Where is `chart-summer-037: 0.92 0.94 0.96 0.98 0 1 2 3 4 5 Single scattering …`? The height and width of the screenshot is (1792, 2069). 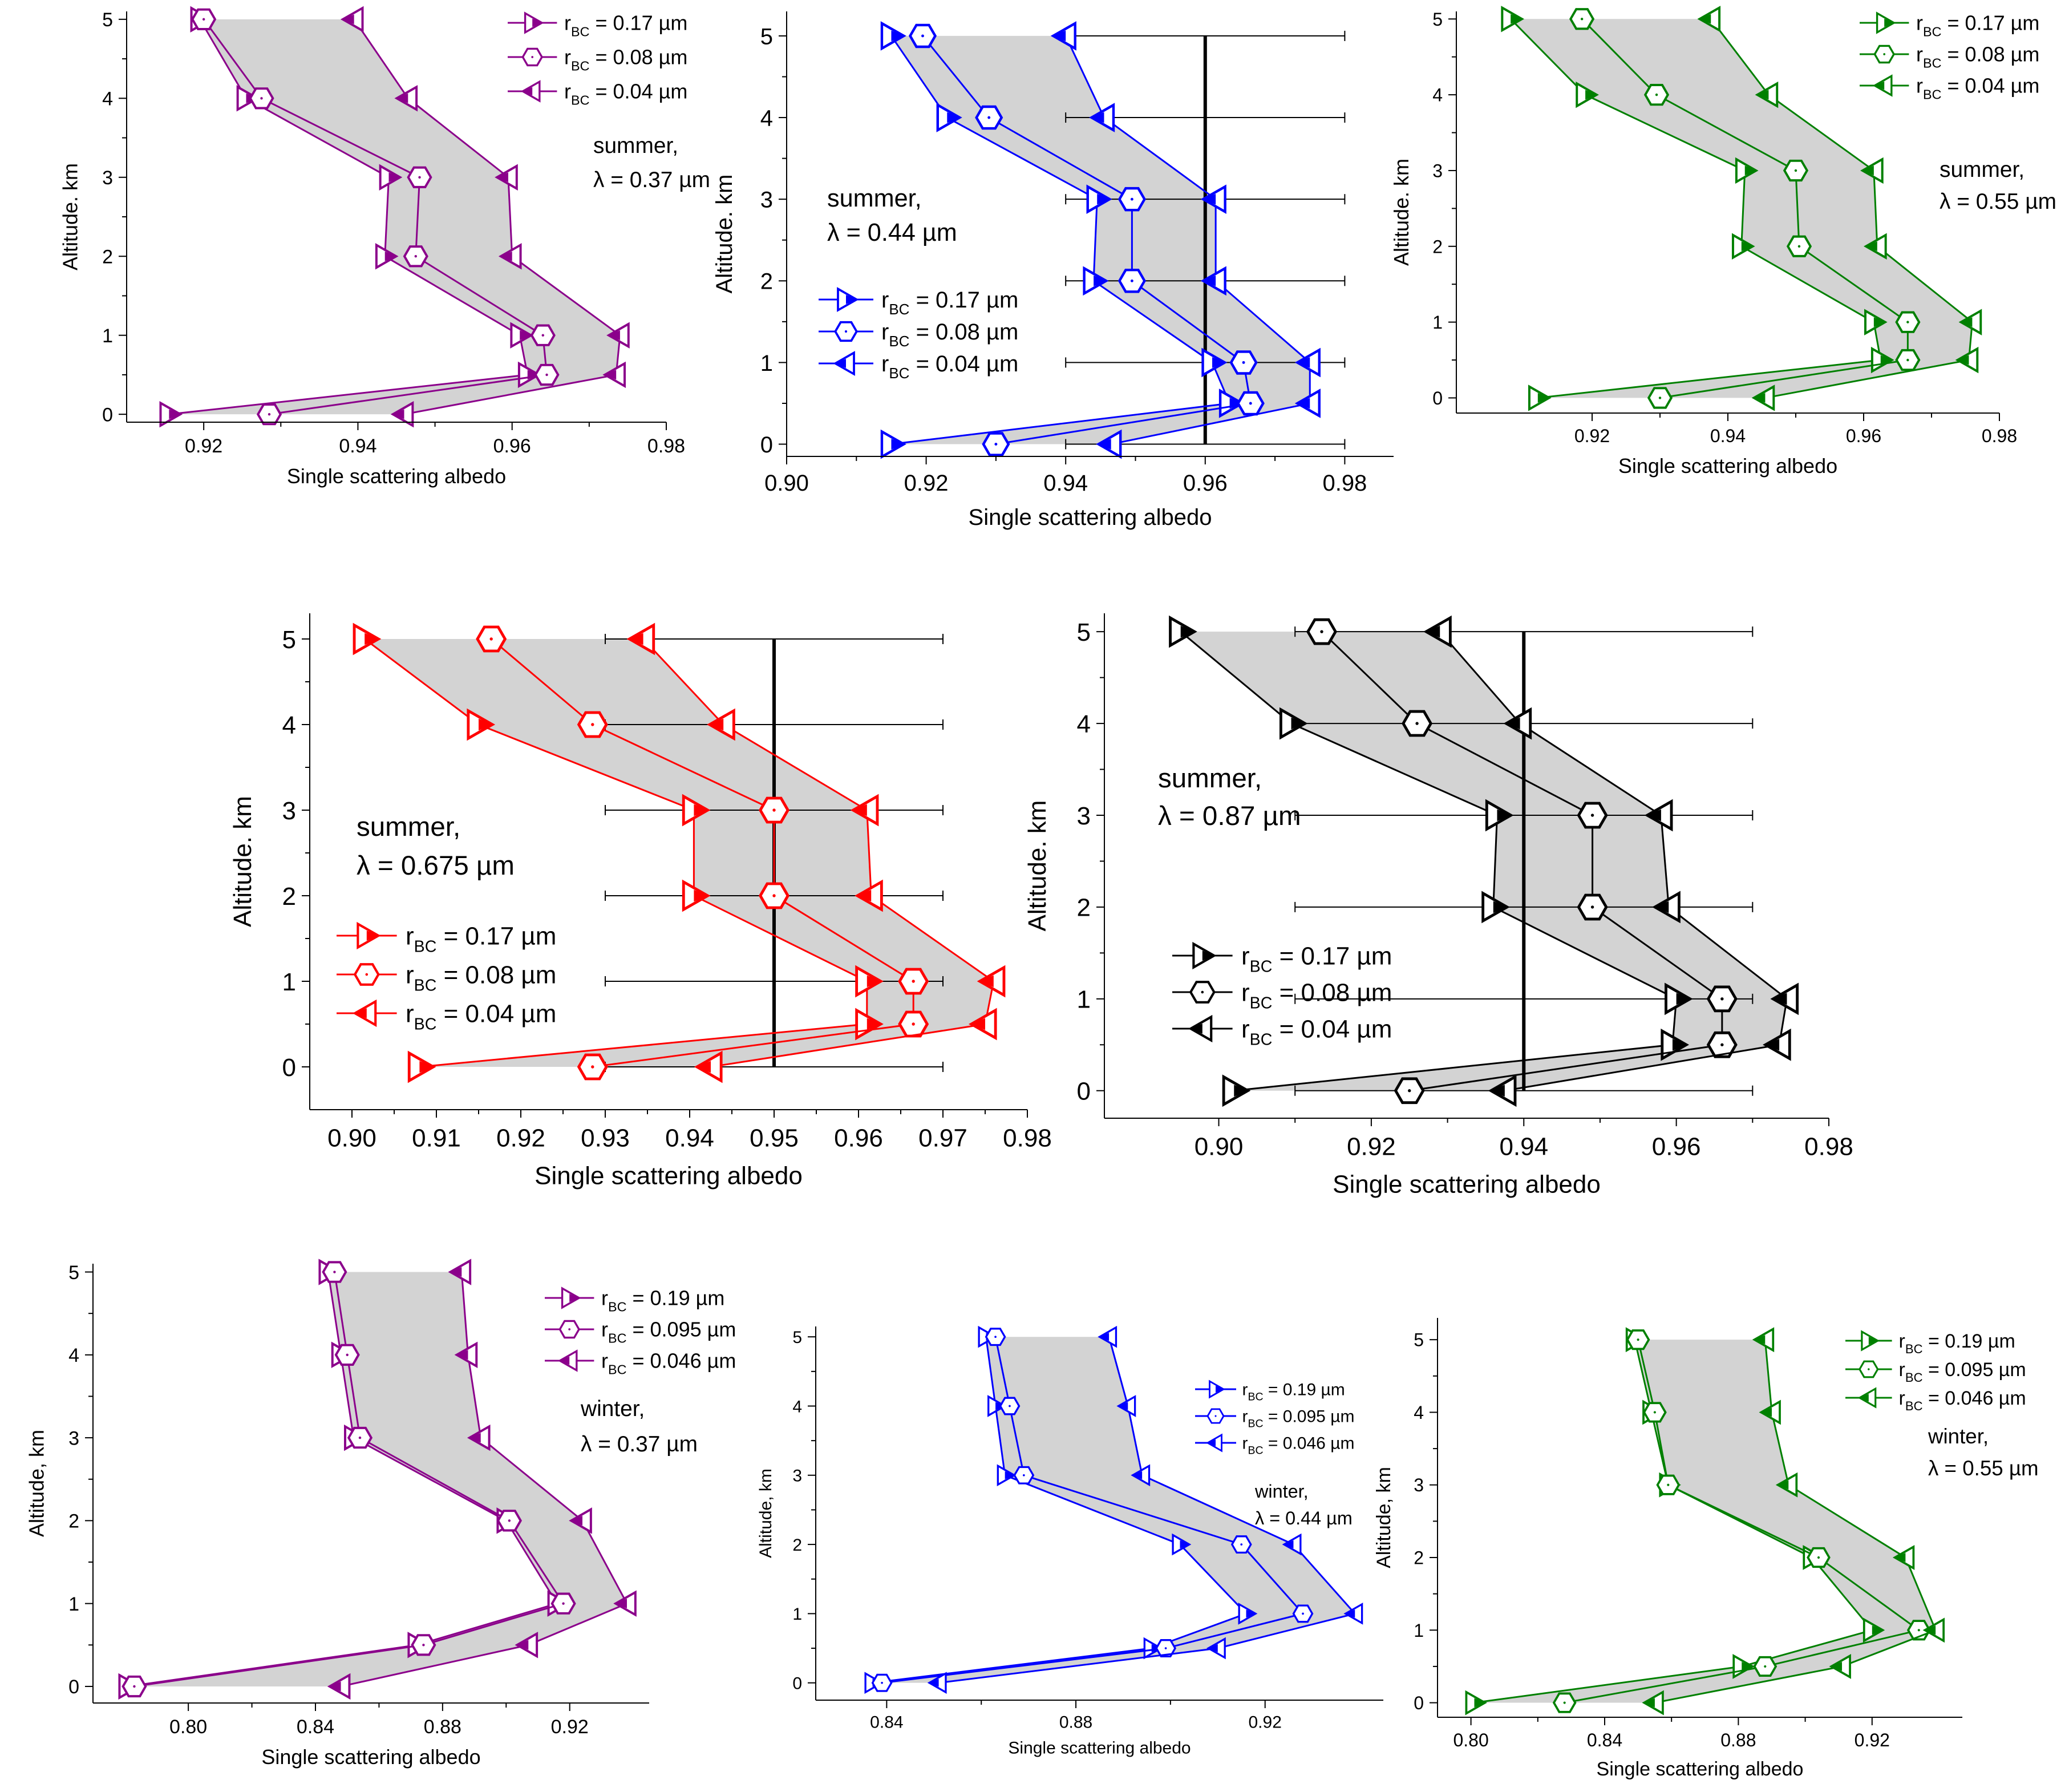
chart-summer-037: 0.92 0.94 0.96 0.98 0 1 2 3 4 5 Single scattering … is located at coordinates (385, 247).